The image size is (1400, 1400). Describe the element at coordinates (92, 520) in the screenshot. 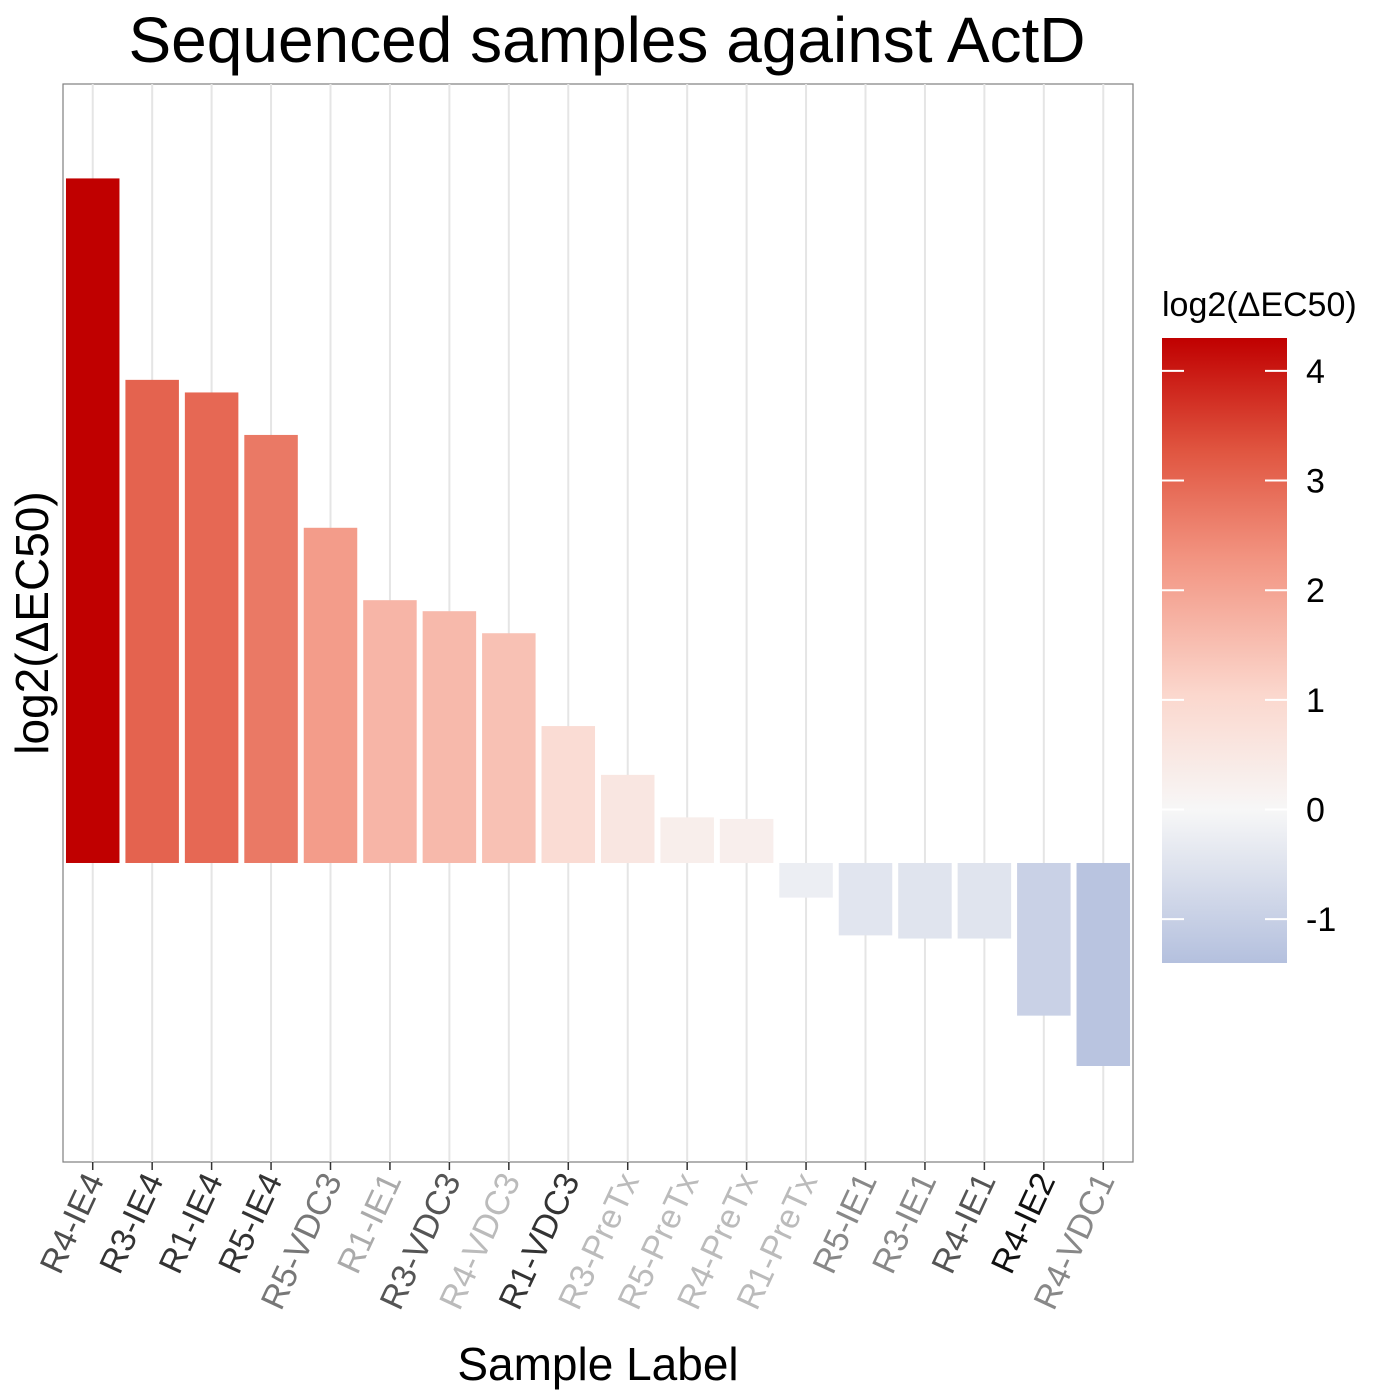

I see `bar-r4-ie4` at that location.